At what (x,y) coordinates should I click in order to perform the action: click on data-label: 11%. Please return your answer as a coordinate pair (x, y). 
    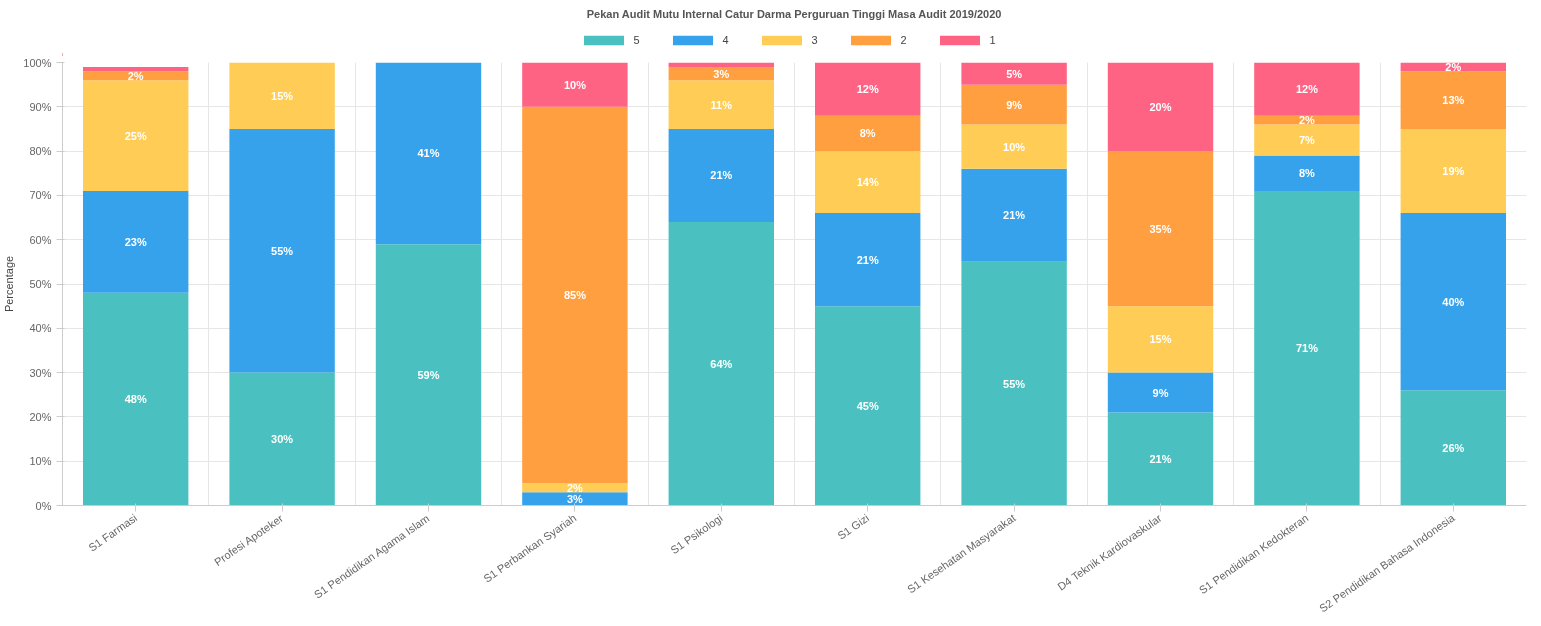
    Looking at the image, I should click on (721, 104).